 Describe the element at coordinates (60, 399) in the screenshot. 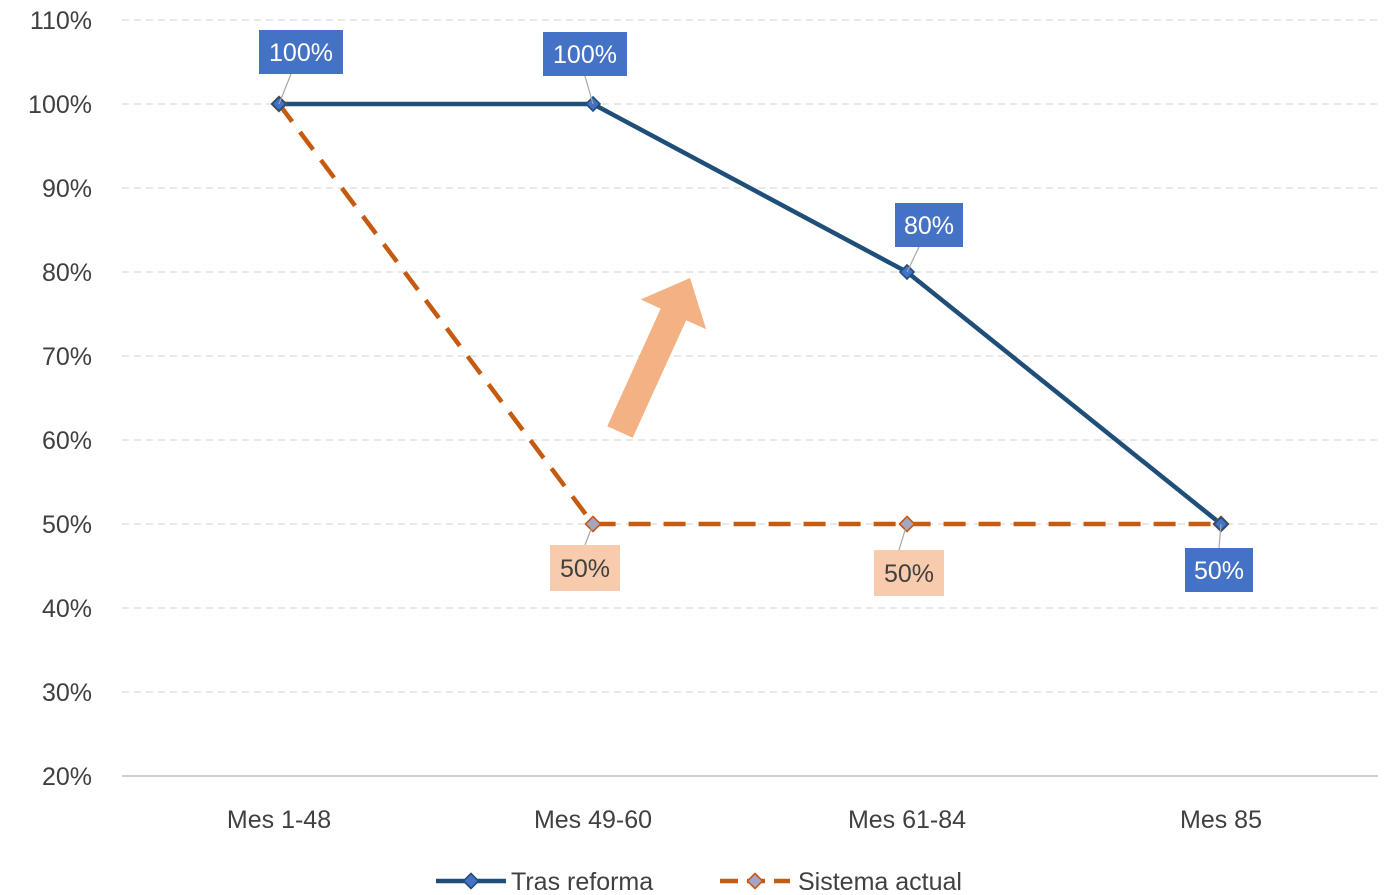

I see `y-axis: 20% 30% 40% 50% 60% 70% 80% 90% 100% 110%` at that location.